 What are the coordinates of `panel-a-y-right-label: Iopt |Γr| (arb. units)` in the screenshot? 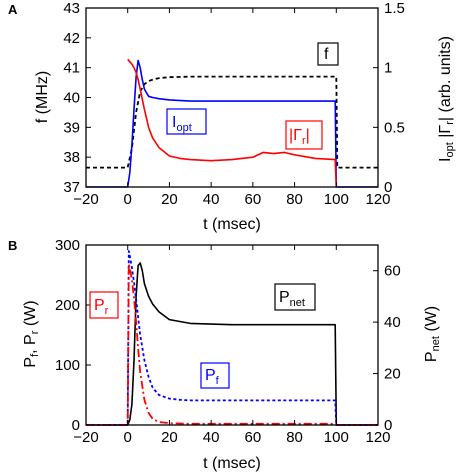 It's located at (446, 99).